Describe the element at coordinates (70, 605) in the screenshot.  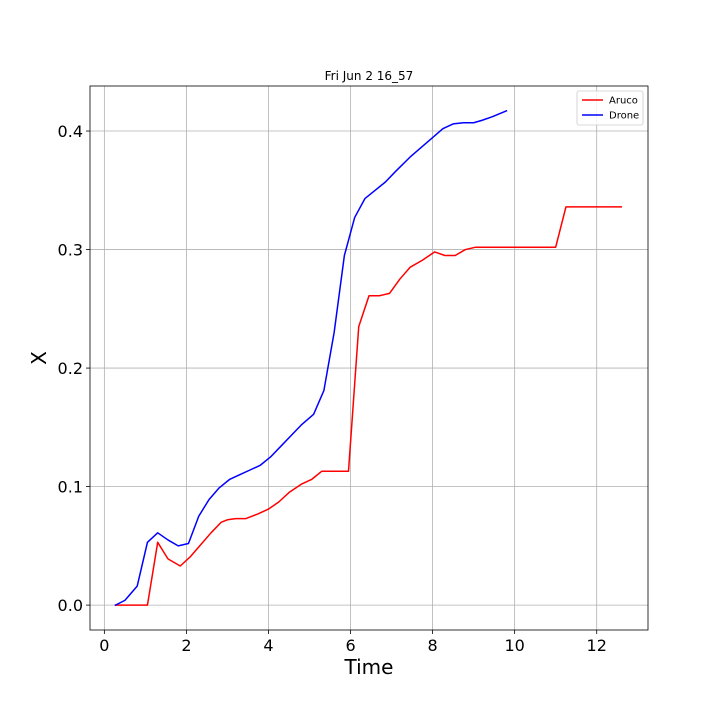
I see `y-tick-label: 0.0` at that location.